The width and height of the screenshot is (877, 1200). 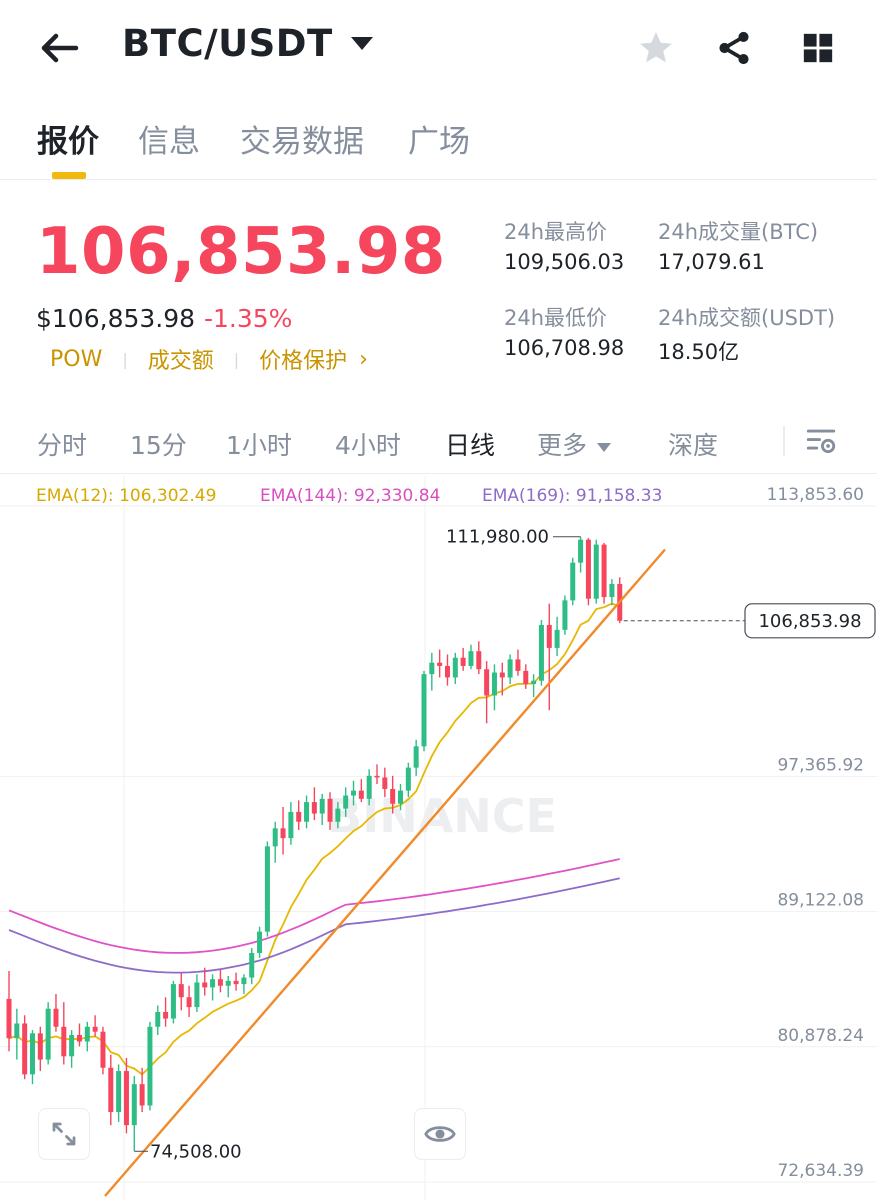 I want to click on indicator-visibility-button, so click(x=440, y=1134).